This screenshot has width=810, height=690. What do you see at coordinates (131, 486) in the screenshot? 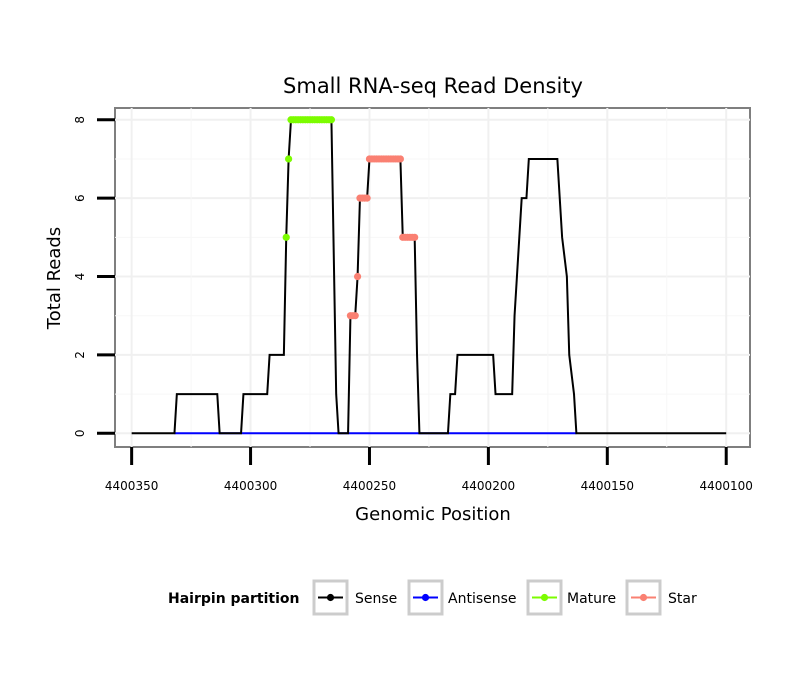
I see `x-tick-label: 4400350` at bounding box center [131, 486].